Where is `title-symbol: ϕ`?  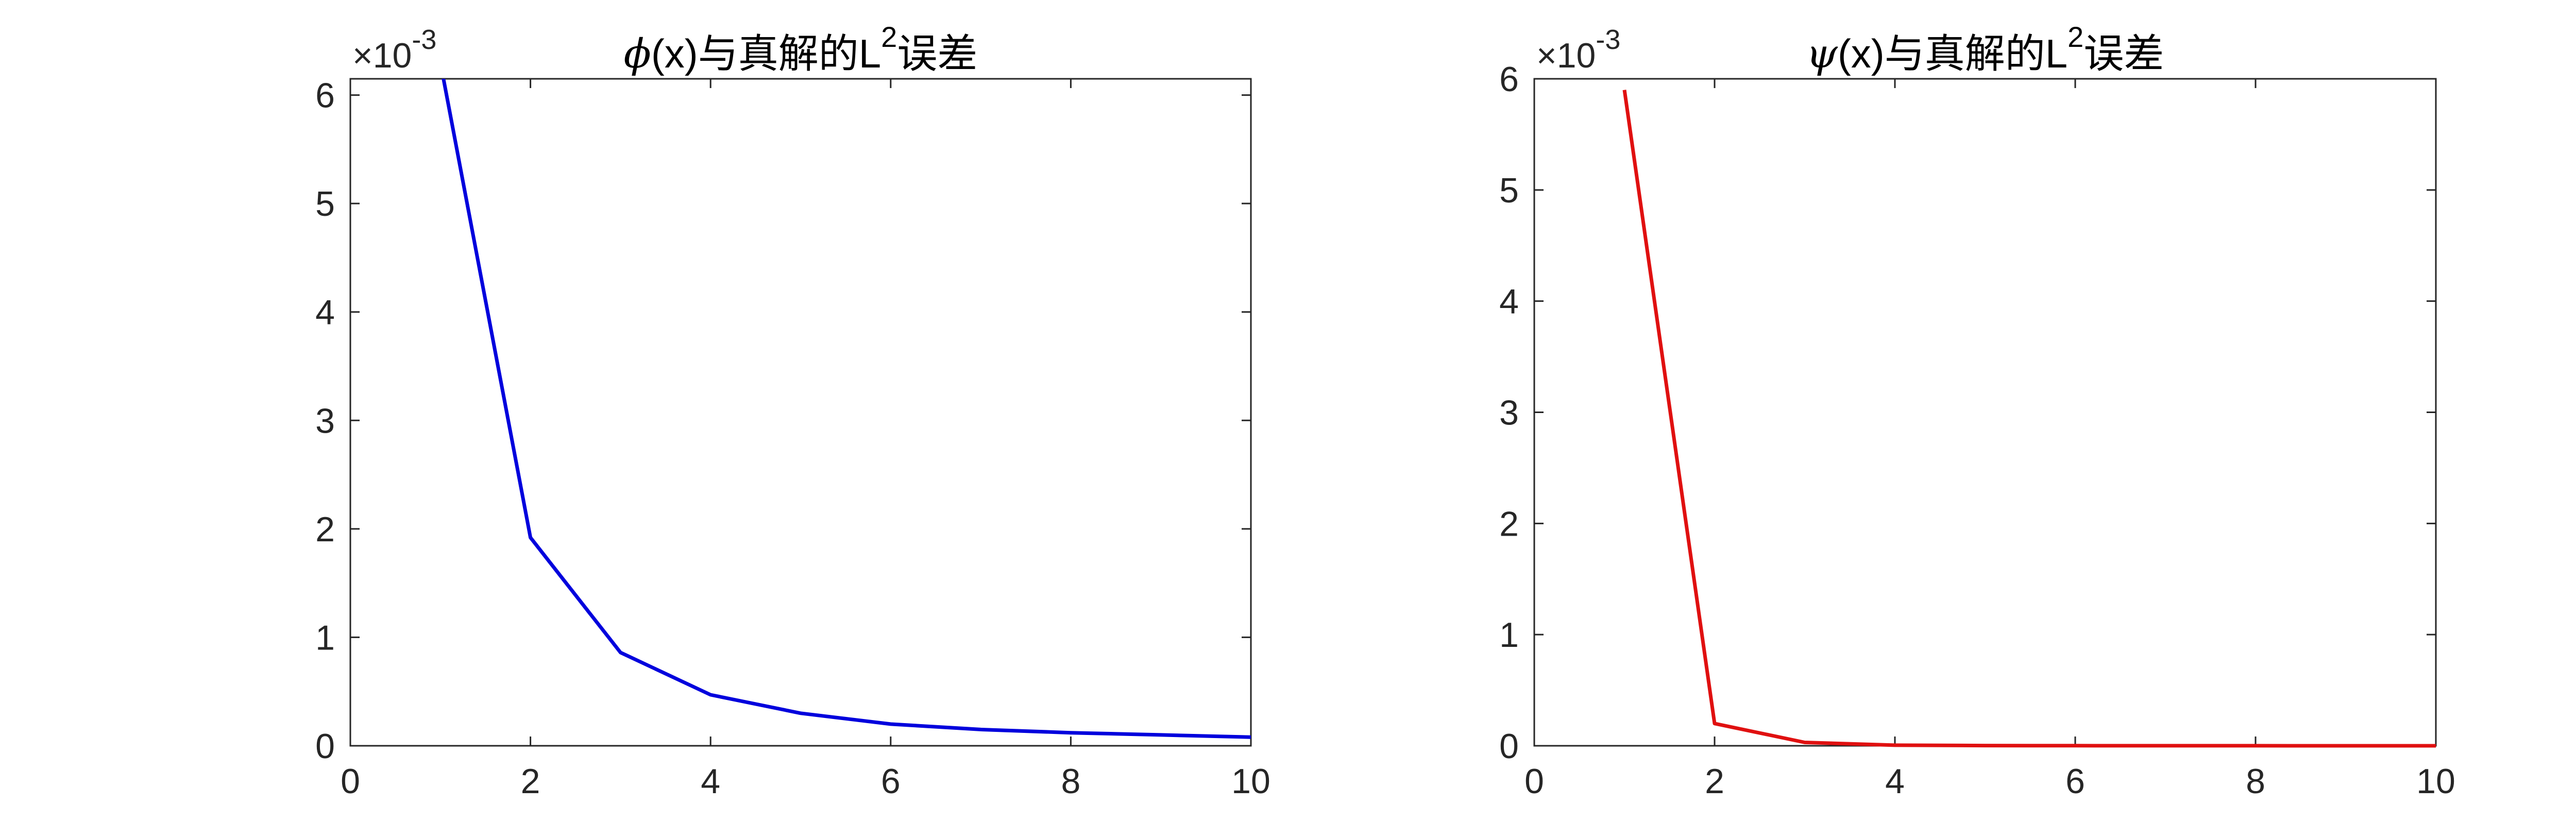
title-symbol: ϕ is located at coordinates (638, 54).